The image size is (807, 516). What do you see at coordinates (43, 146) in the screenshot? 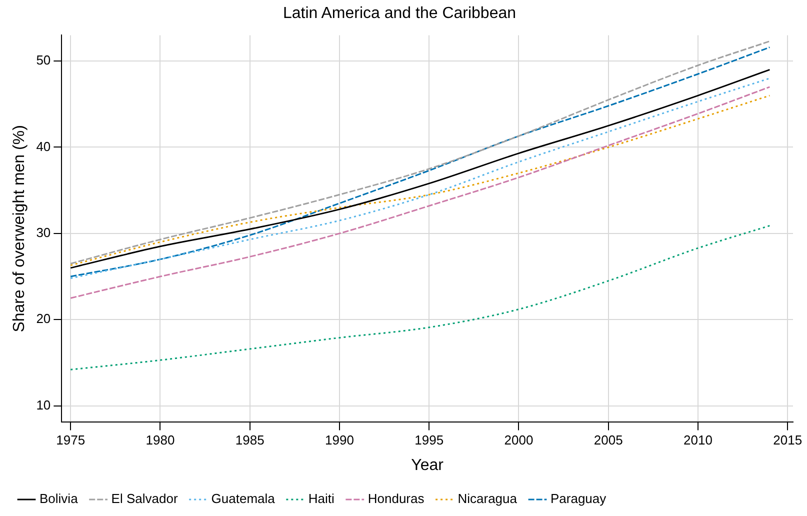
I see `y-tick-label: 40` at bounding box center [43, 146].